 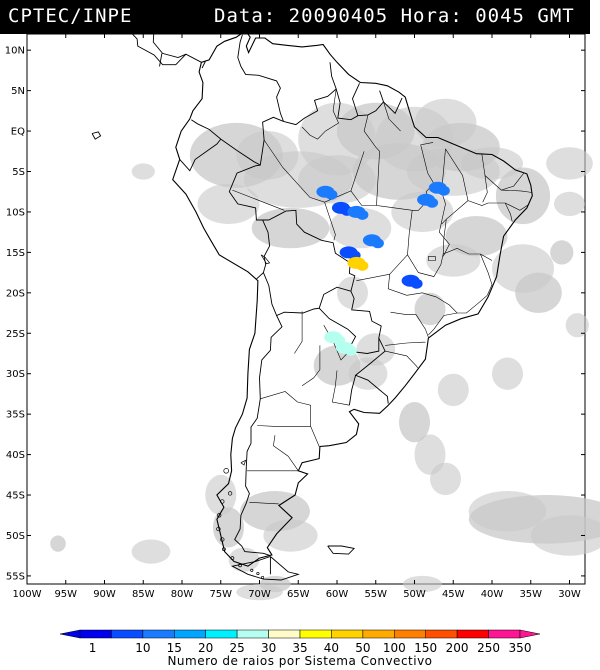 What do you see at coordinates (205, 647) in the screenshot?
I see `legend-label: 20` at bounding box center [205, 647].